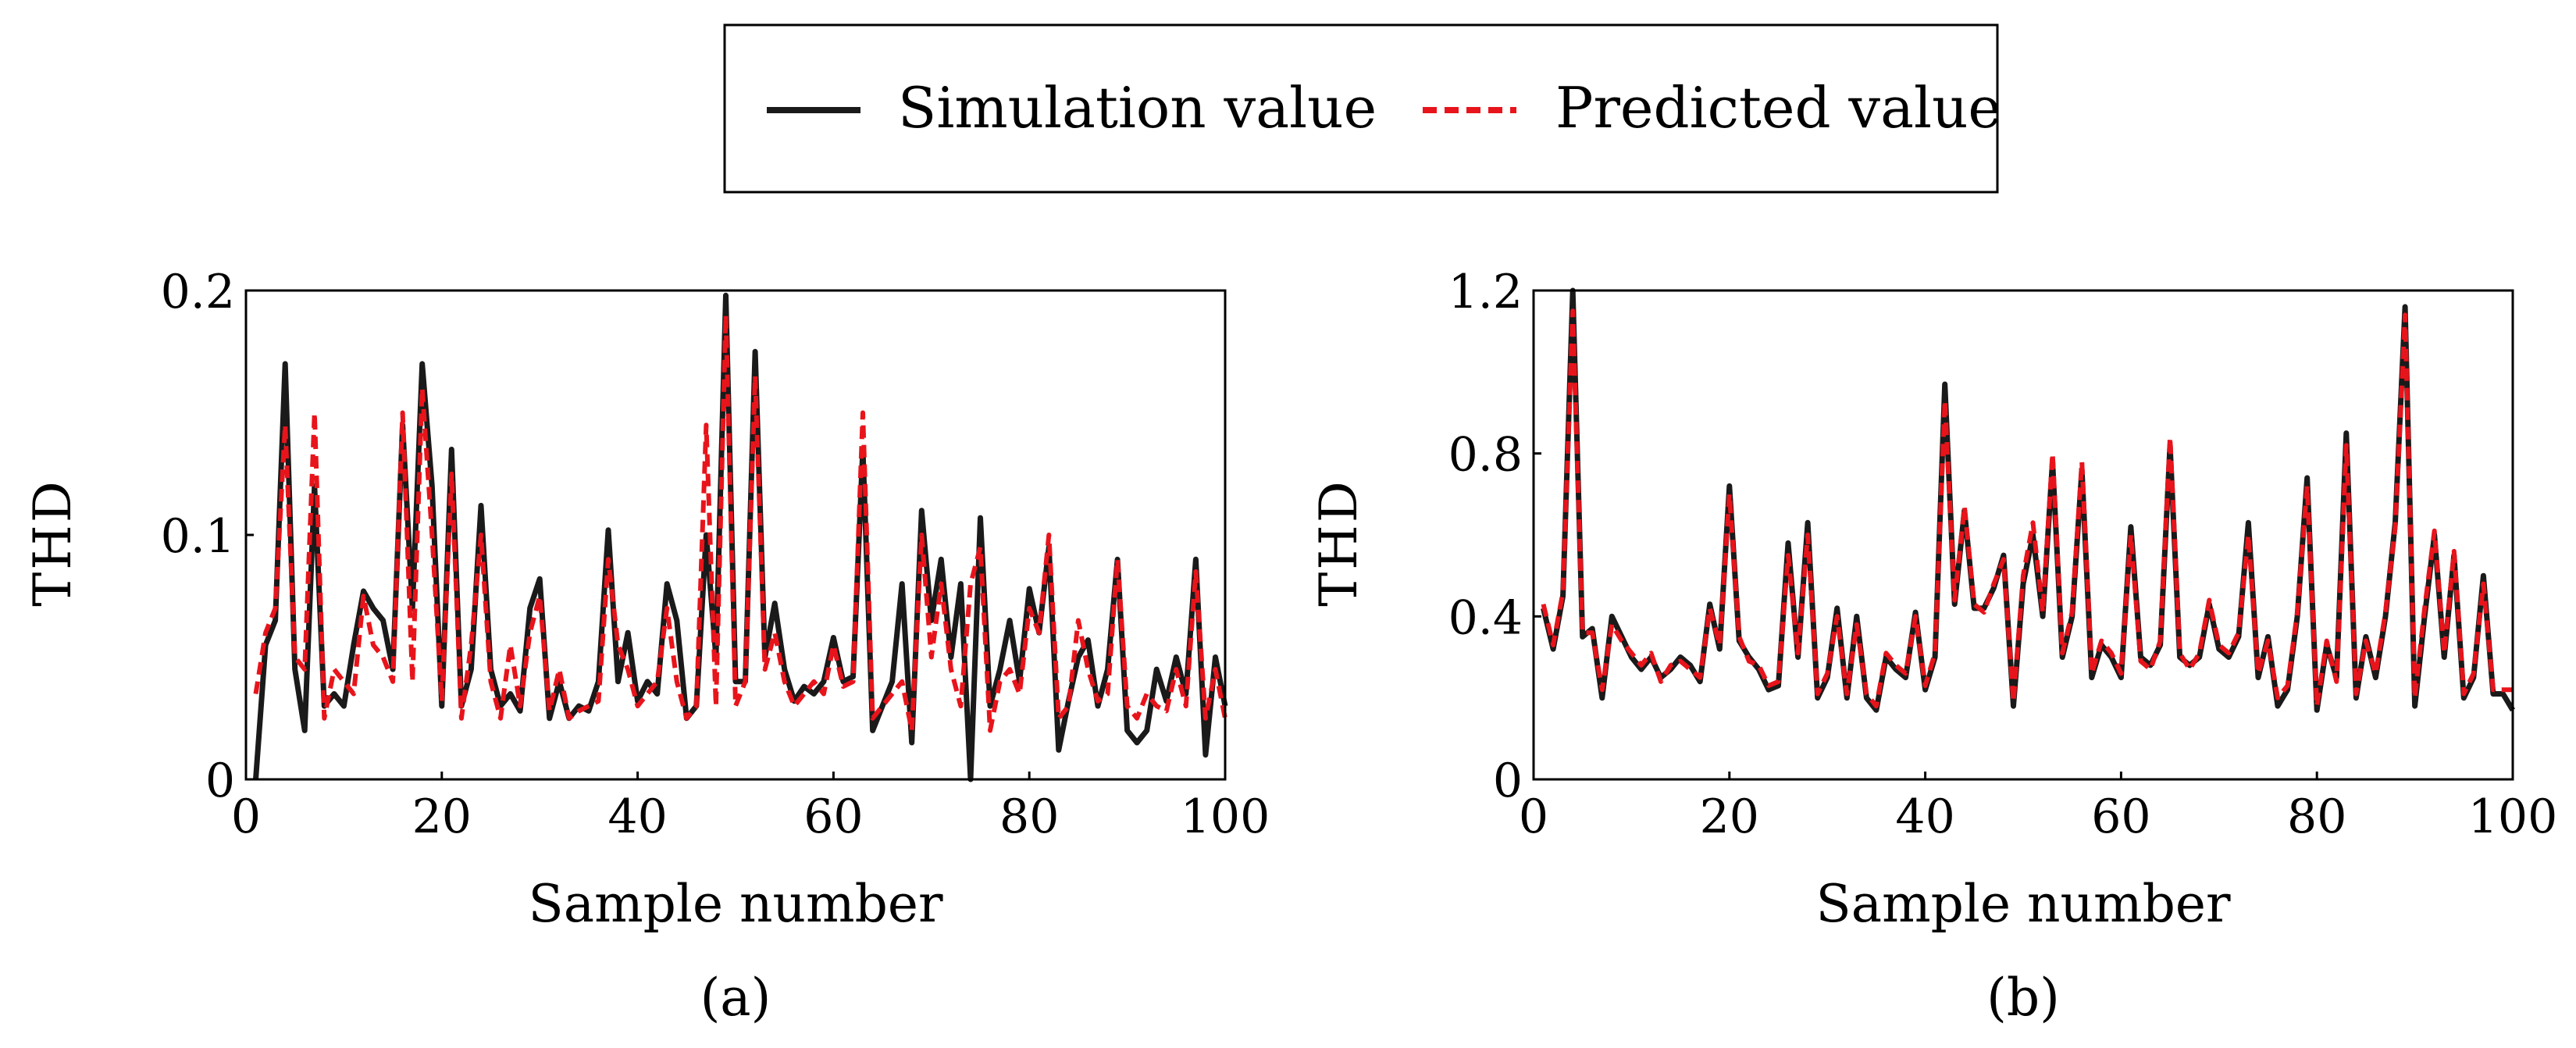 The height and width of the screenshot is (1048, 2576). What do you see at coordinates (1486, 617) in the screenshot?
I see `chart-b-ytick-label: 0.4` at bounding box center [1486, 617].